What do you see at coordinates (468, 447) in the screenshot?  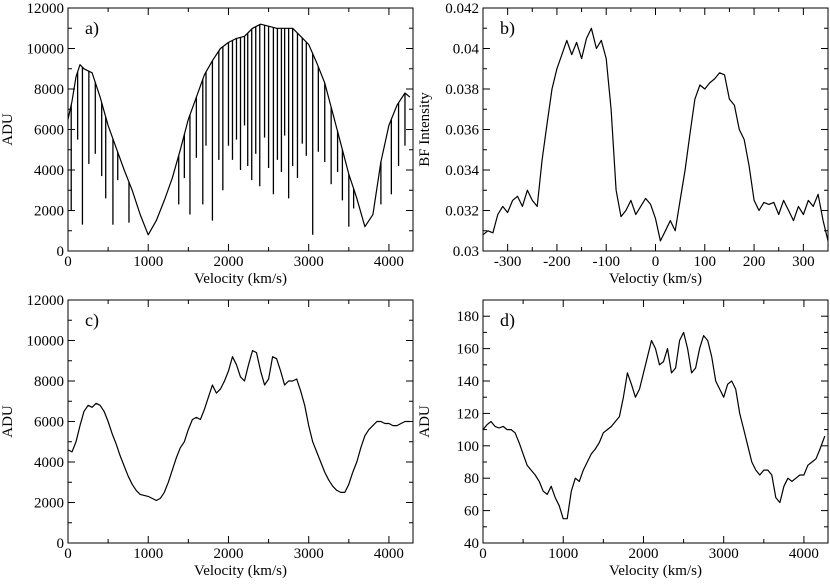 I see `y-tick-label: 100` at bounding box center [468, 447].